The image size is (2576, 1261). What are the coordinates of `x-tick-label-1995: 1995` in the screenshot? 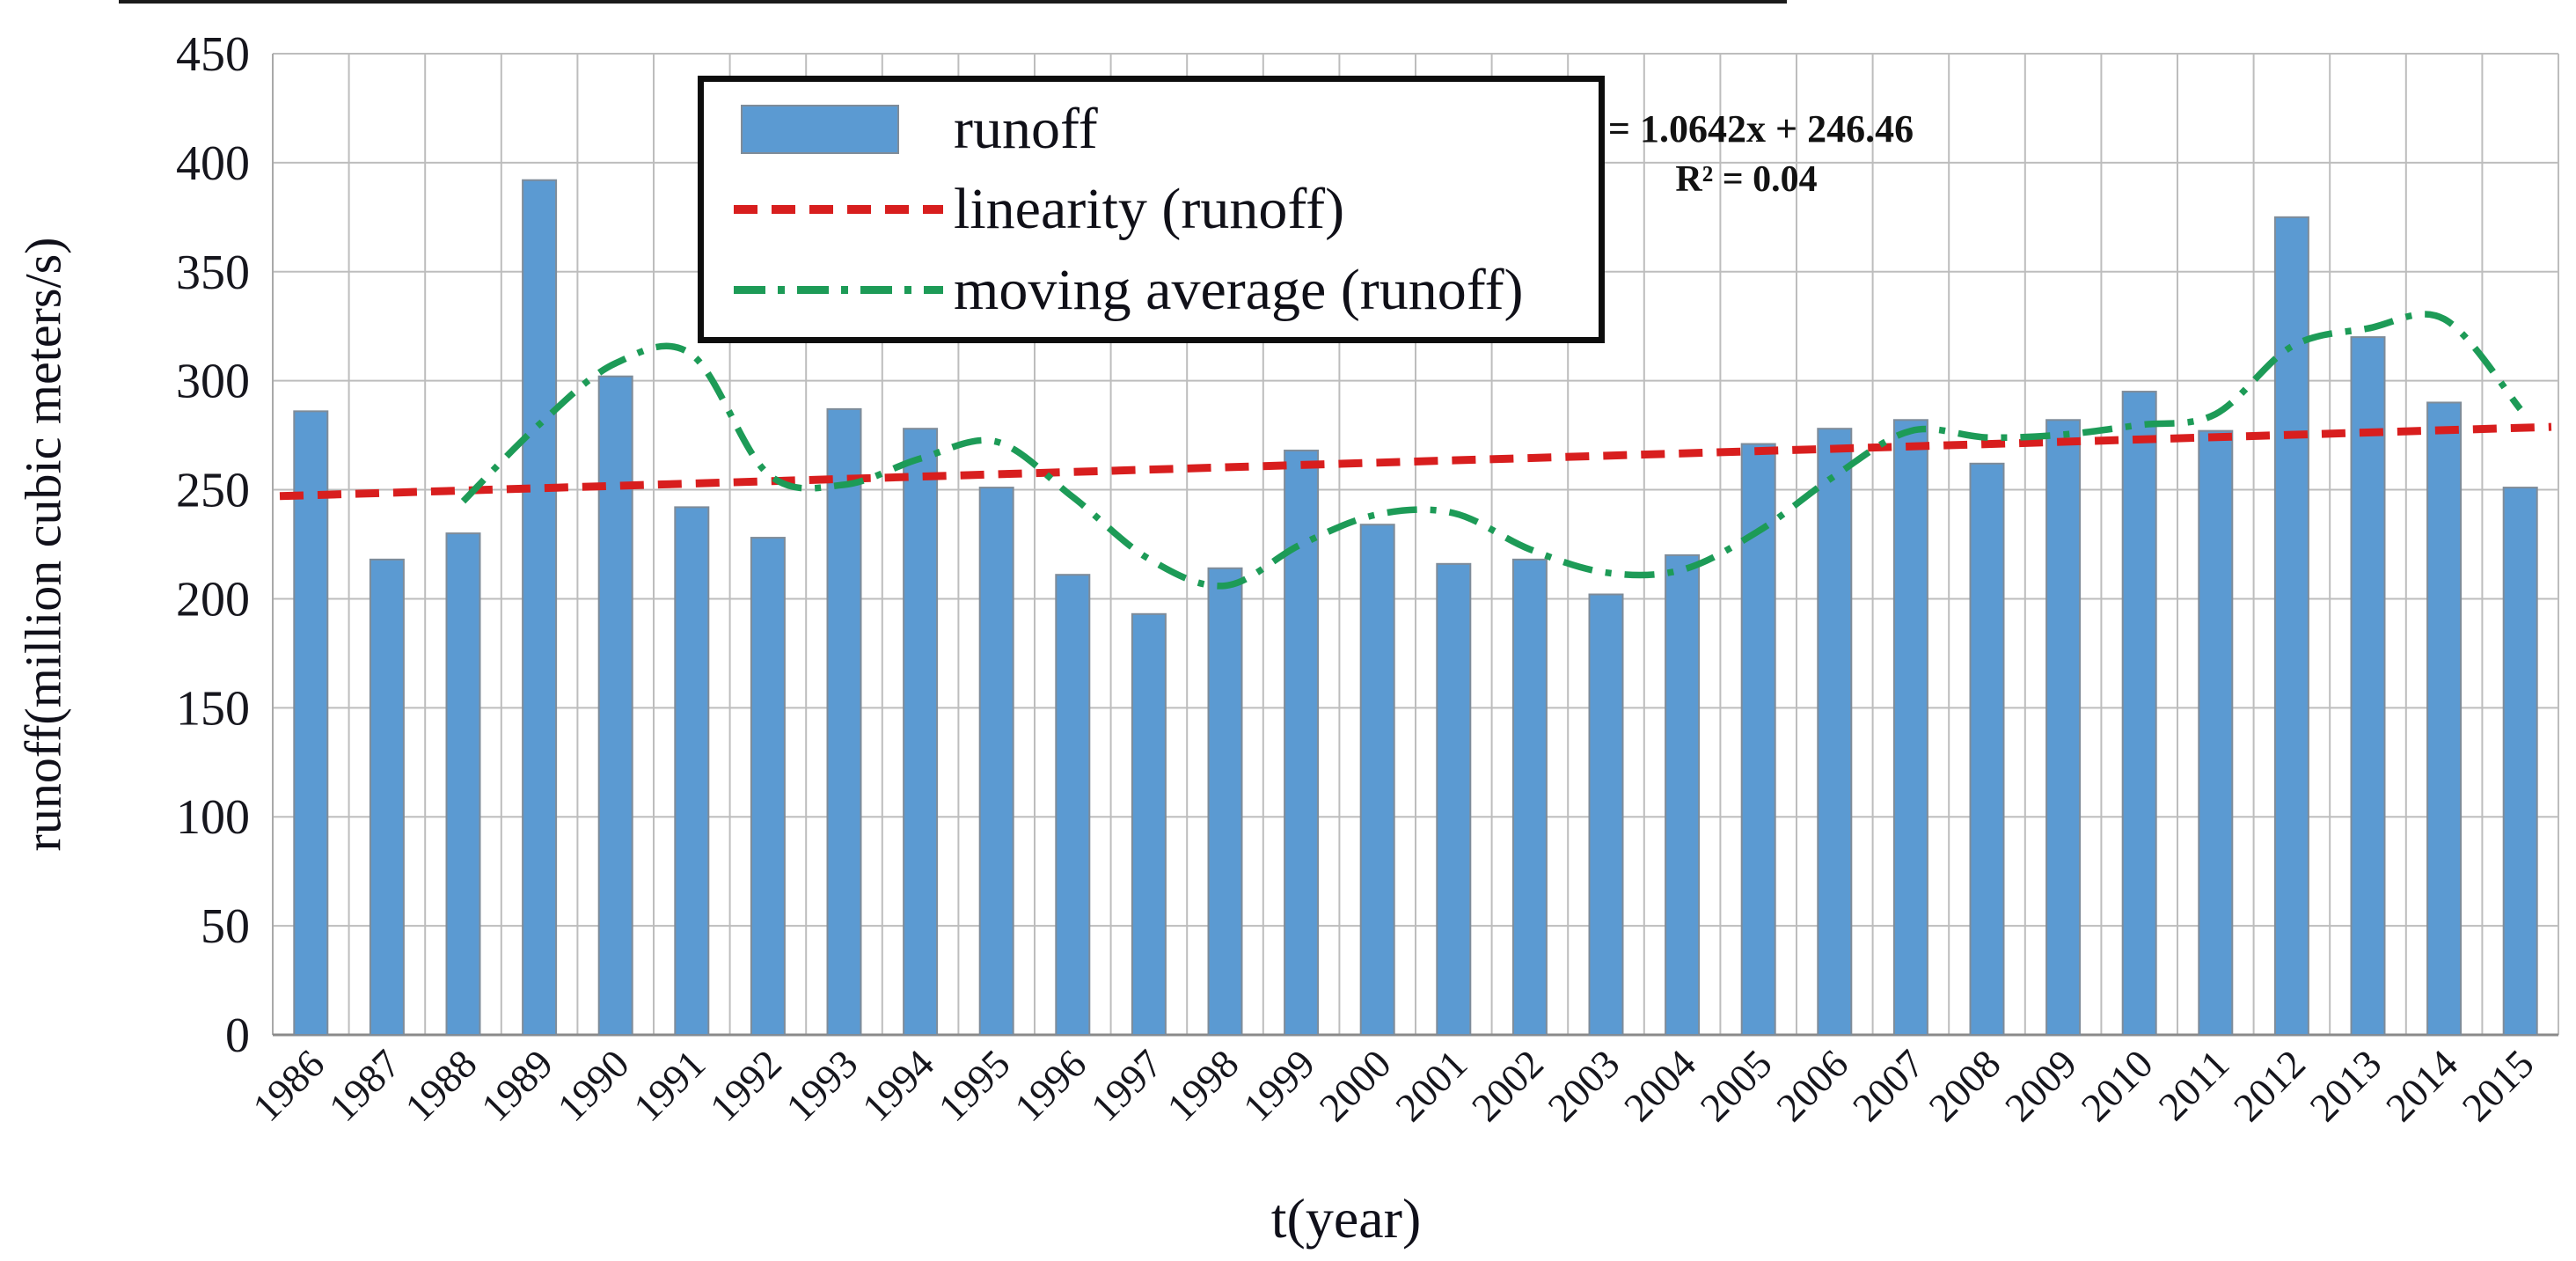 It's located at (974, 1085).